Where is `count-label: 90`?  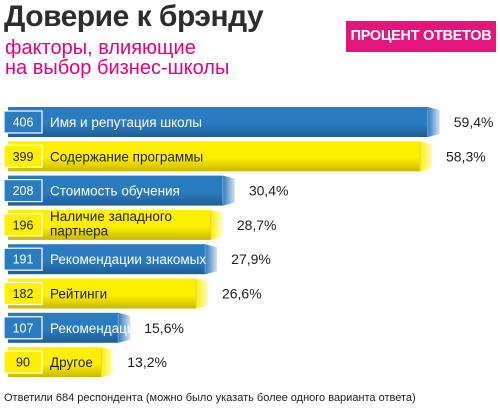 count-label: 90 is located at coordinates (23, 363).